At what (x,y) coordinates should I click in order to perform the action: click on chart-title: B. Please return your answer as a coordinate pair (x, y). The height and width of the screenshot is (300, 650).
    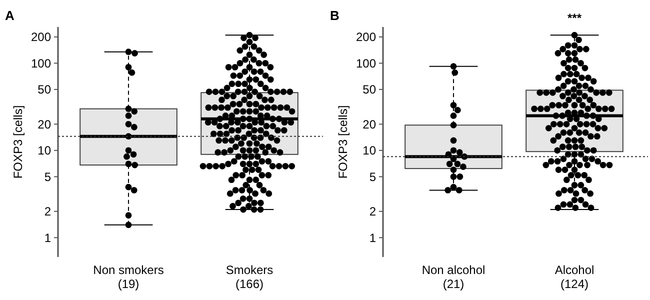
    Looking at the image, I should click on (335, 15).